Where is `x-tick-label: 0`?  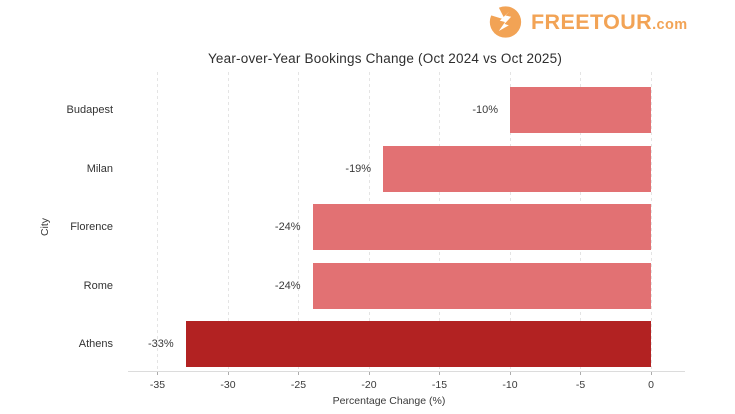
x-tick-label: 0 is located at coordinates (651, 385).